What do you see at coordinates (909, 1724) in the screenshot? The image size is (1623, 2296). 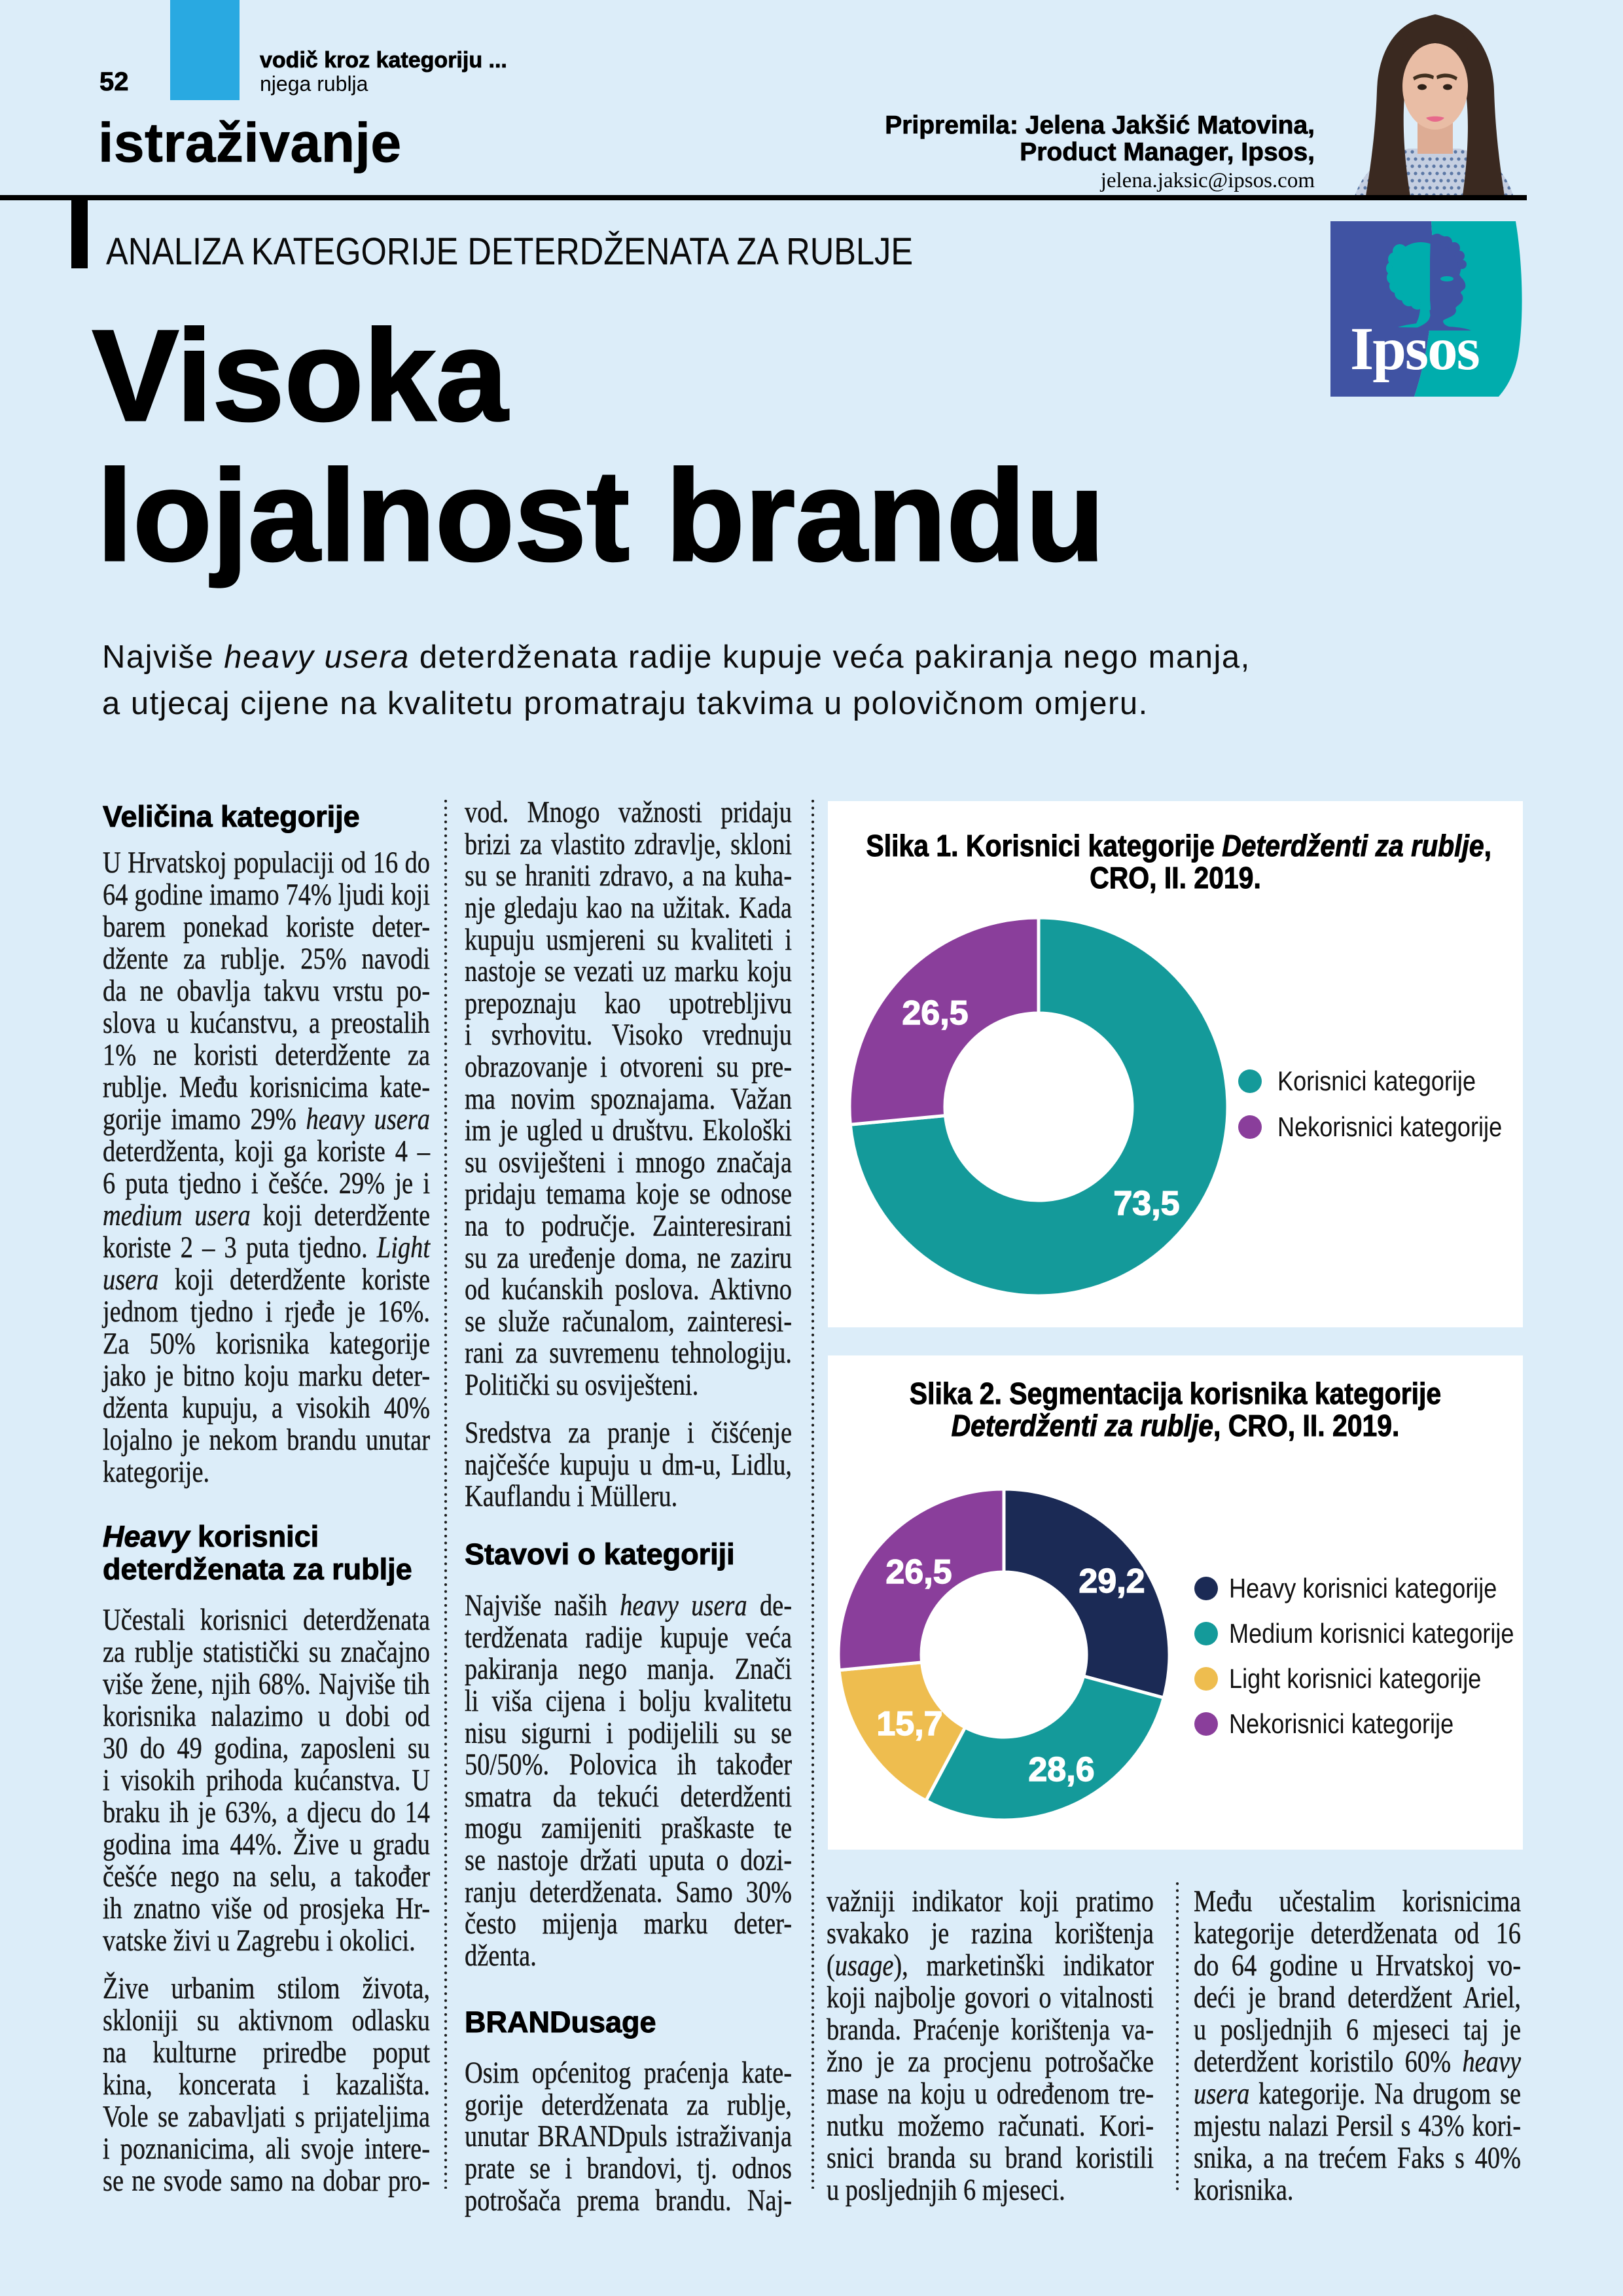 I see `svg-text: 15,7` at bounding box center [909, 1724].